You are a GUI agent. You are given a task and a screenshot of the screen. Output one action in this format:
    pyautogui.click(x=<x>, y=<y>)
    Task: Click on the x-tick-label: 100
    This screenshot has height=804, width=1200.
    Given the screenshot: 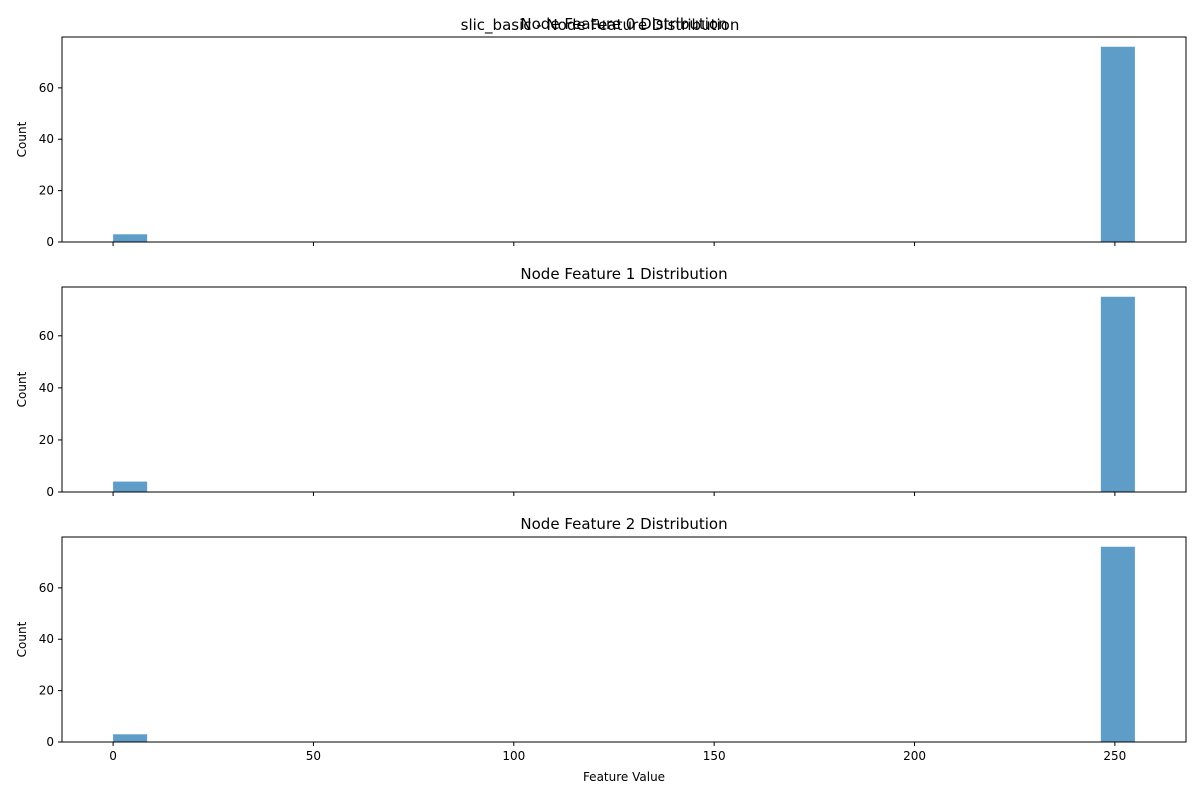 What is the action you would take?
    pyautogui.click(x=513, y=756)
    